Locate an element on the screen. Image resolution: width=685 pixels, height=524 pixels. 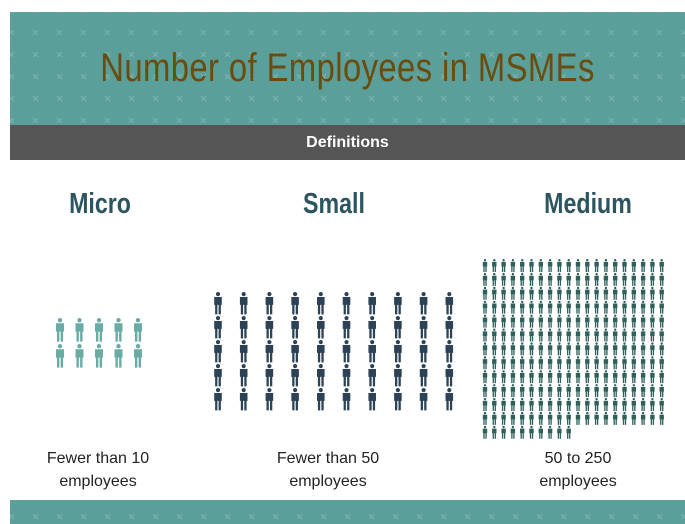
title: Number of Employees in MSMEs is located at coordinates (347, 68).